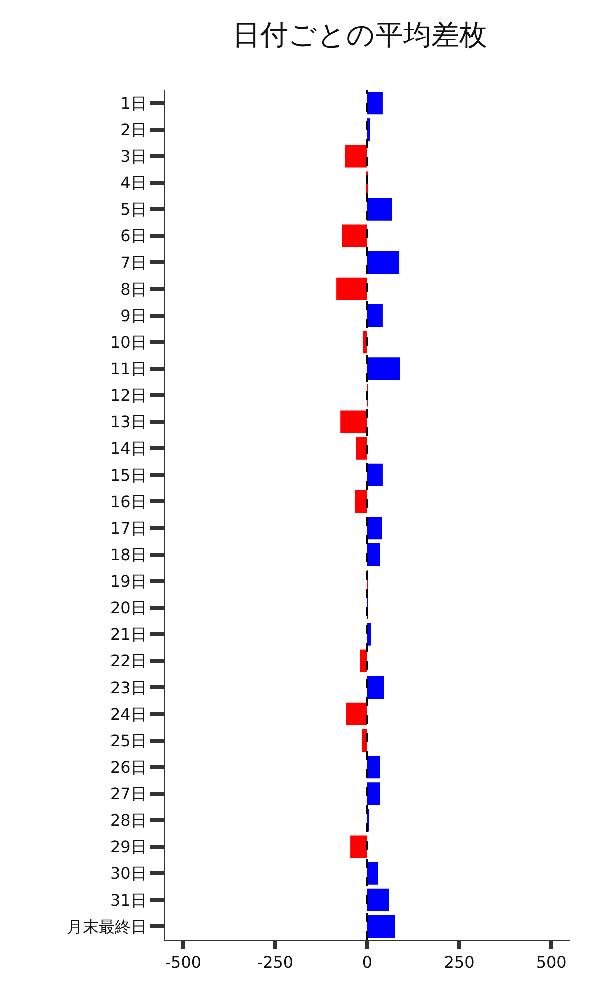  Describe the element at coordinates (133, 262) in the screenshot. I see `y-tick-label: 7日` at that location.